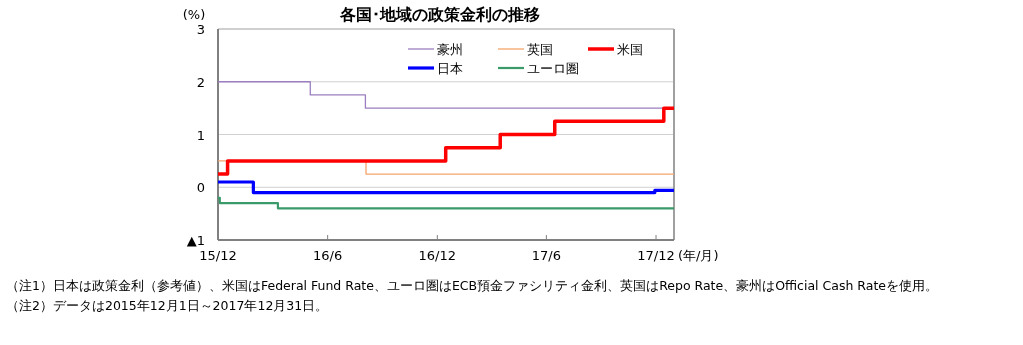  Describe the element at coordinates (698, 255) in the screenshot. I see `x-axis-title: (年/月)` at that location.